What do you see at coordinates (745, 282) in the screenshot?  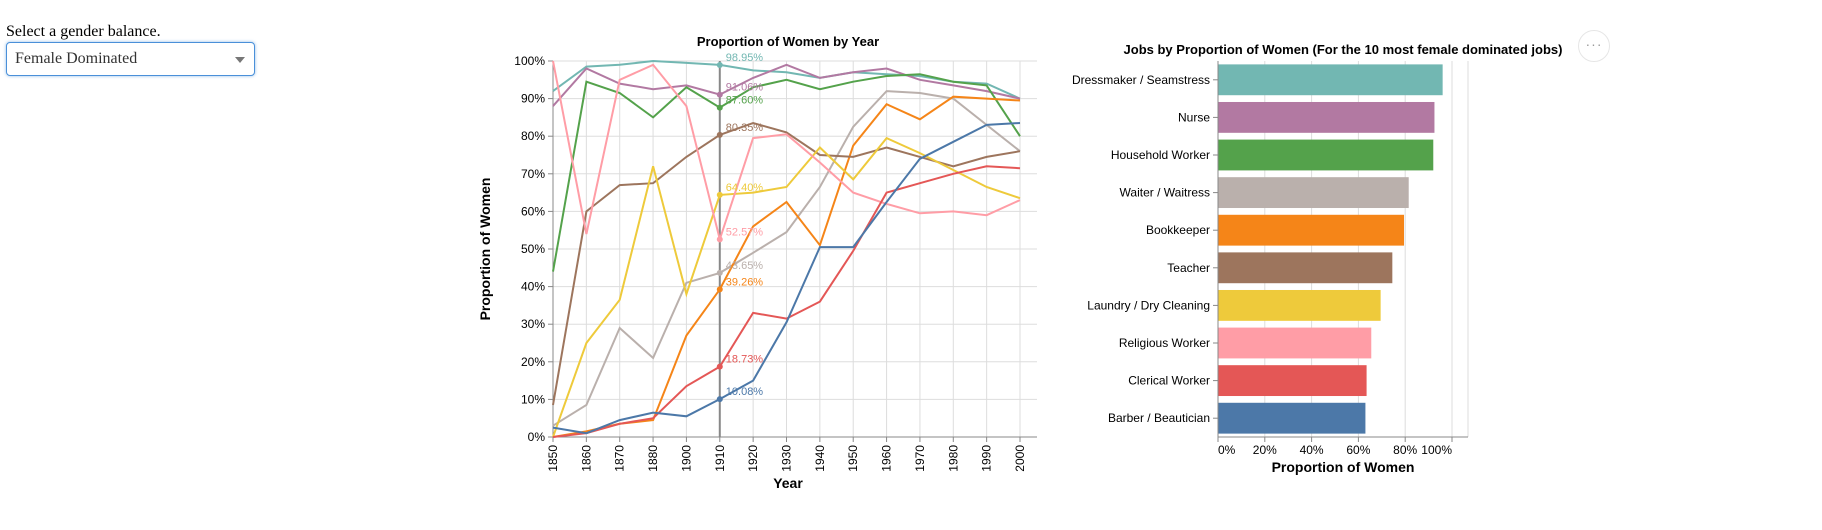 I see `hover-value-label: 39.26%` at bounding box center [745, 282].